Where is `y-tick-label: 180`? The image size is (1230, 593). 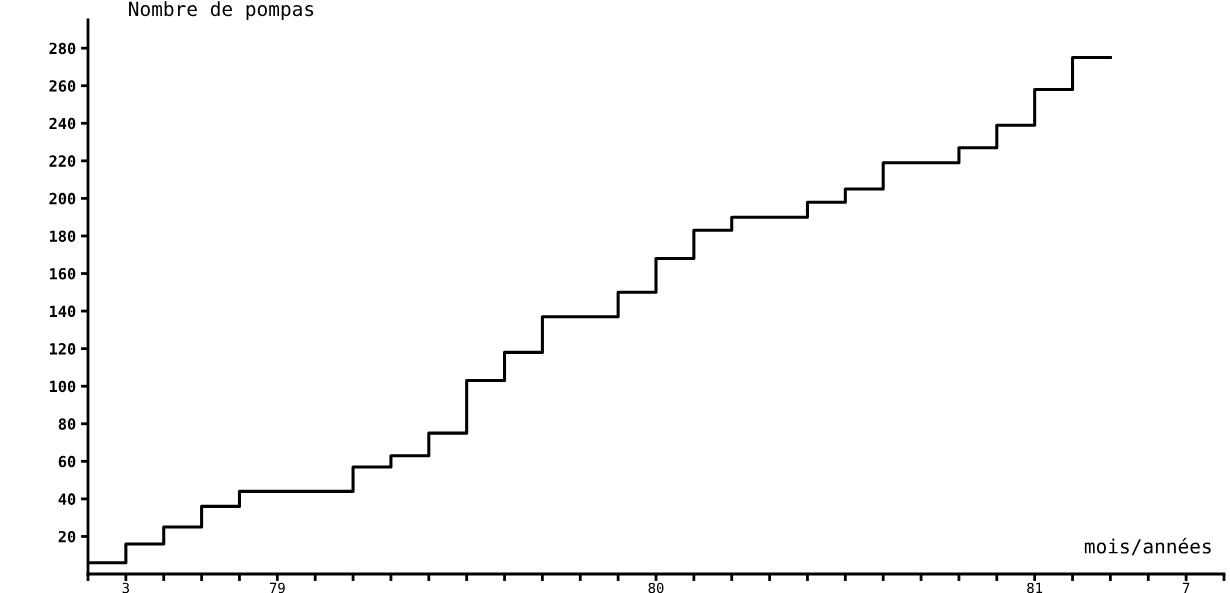
y-tick-label: 180 is located at coordinates (63, 236).